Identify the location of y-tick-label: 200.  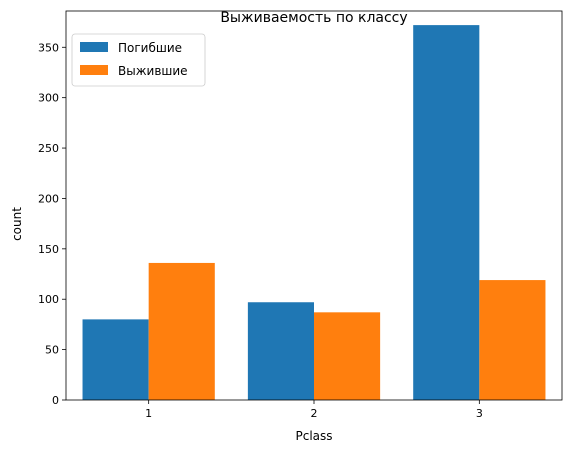
(48, 198).